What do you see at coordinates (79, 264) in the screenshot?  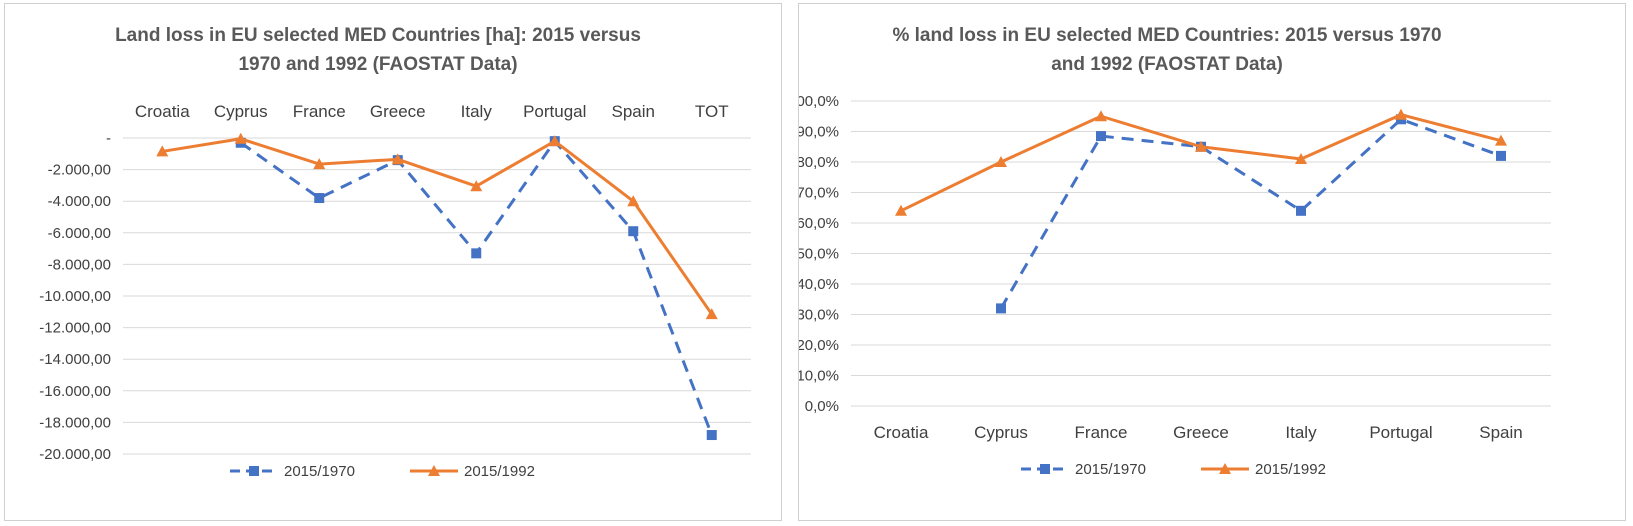 I see `y-tick-label: -8.000,00` at bounding box center [79, 264].